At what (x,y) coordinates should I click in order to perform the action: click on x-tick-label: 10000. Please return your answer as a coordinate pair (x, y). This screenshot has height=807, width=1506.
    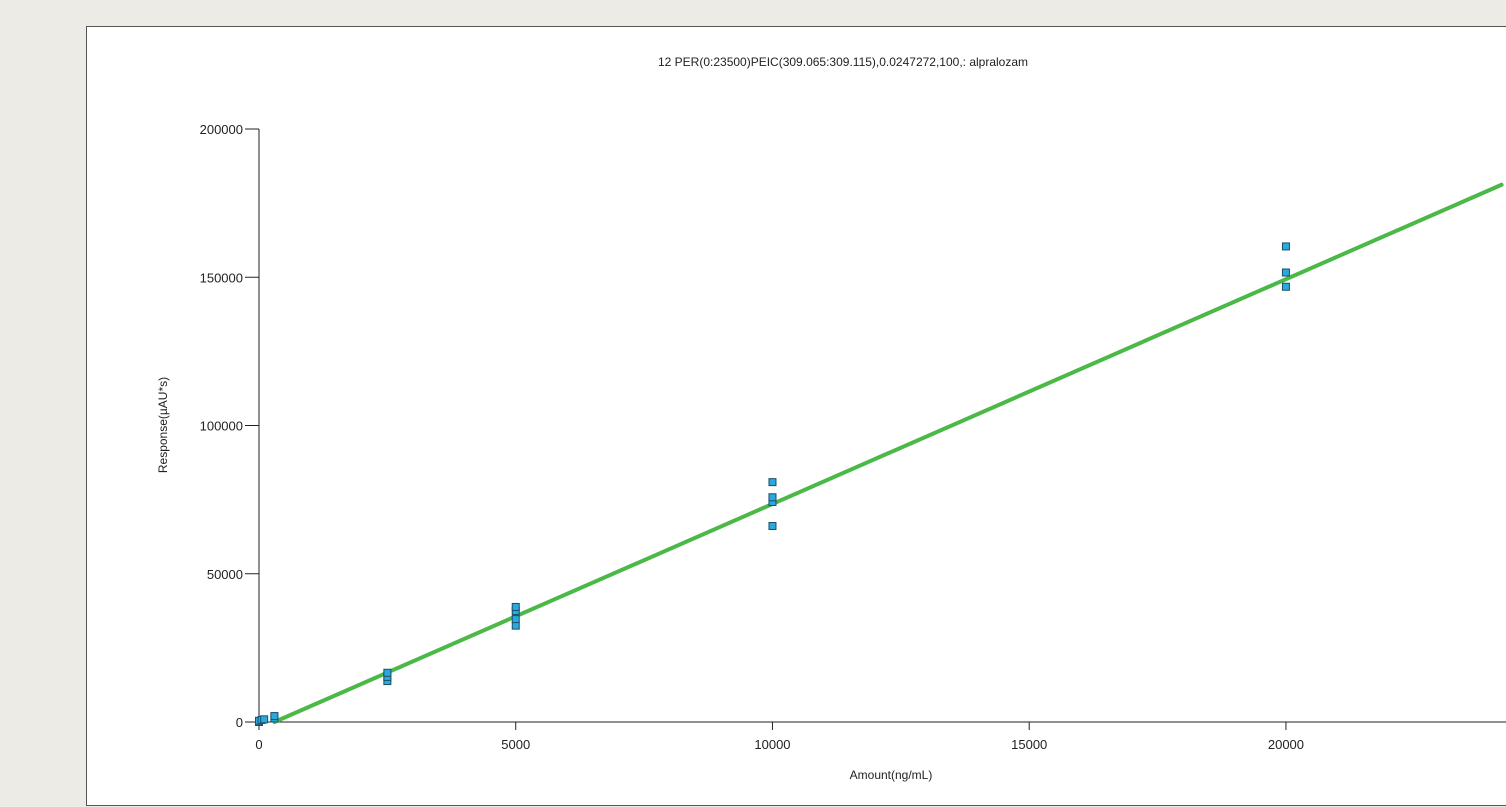
    Looking at the image, I should click on (772, 744).